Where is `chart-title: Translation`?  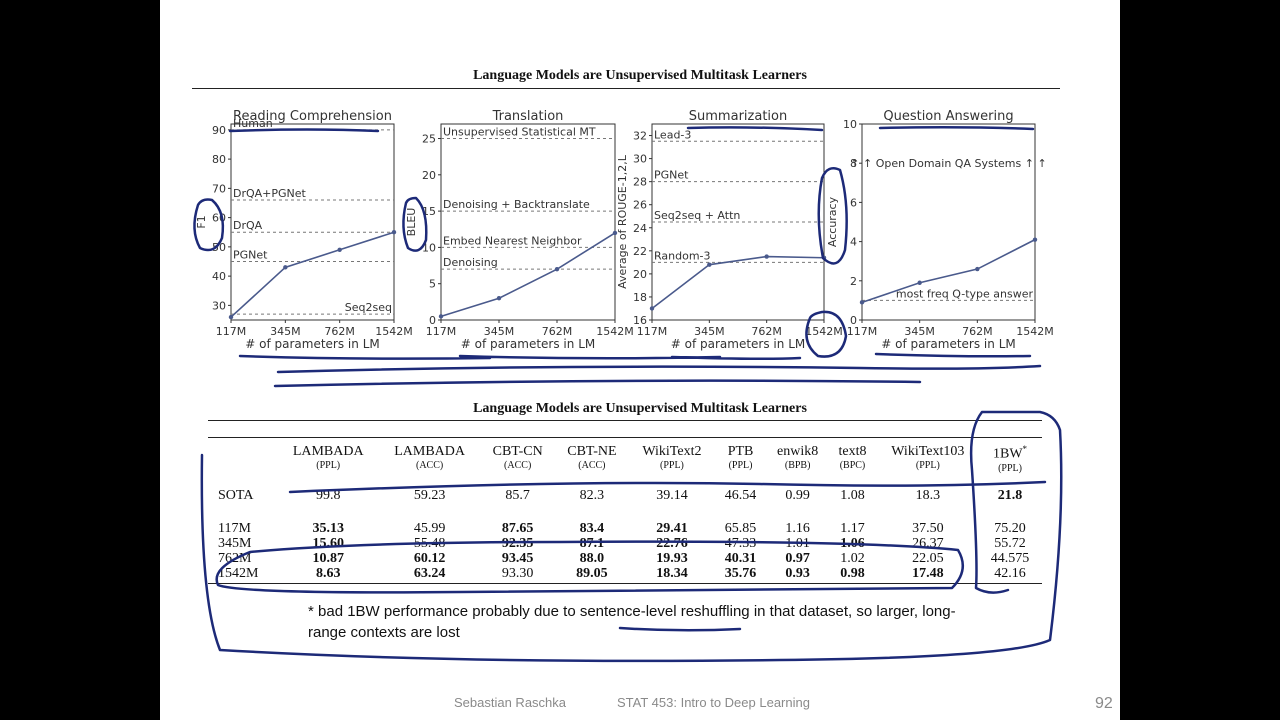
chart-title: Translation is located at coordinates (528, 116).